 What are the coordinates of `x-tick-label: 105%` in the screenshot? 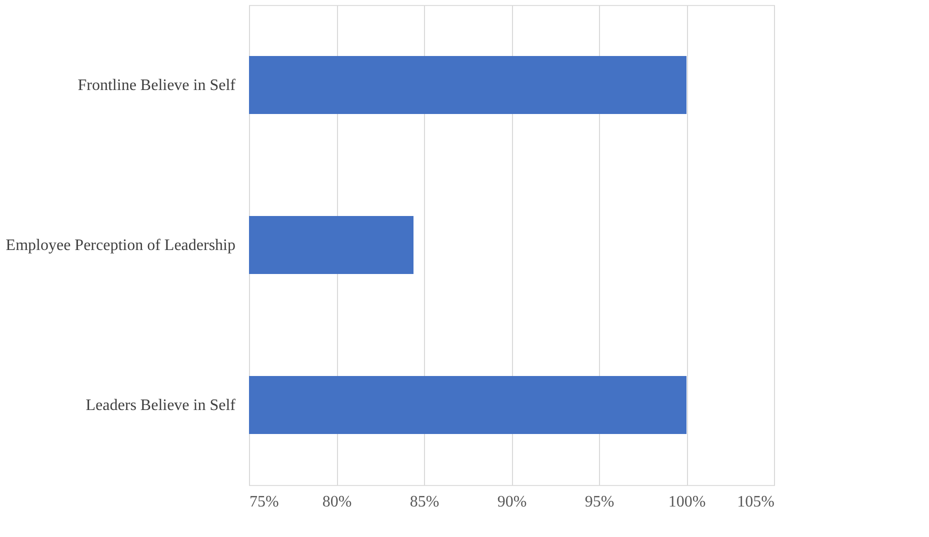 It's located at (755, 502).